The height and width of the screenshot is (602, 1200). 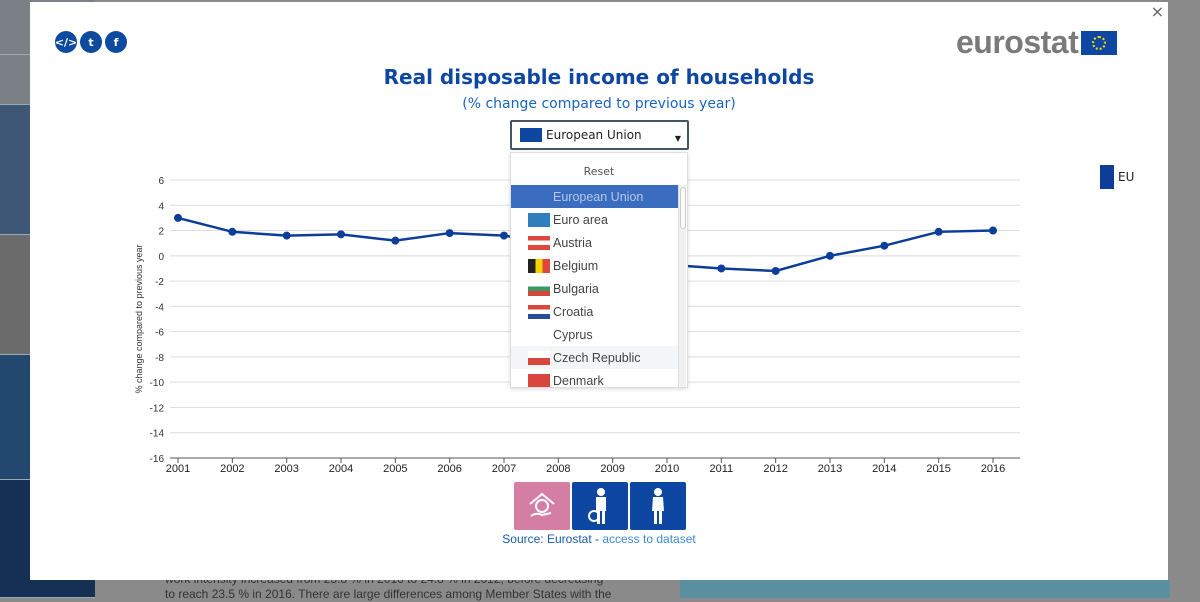 I want to click on dropdown-option: Cyprus, so click(x=594, y=334).